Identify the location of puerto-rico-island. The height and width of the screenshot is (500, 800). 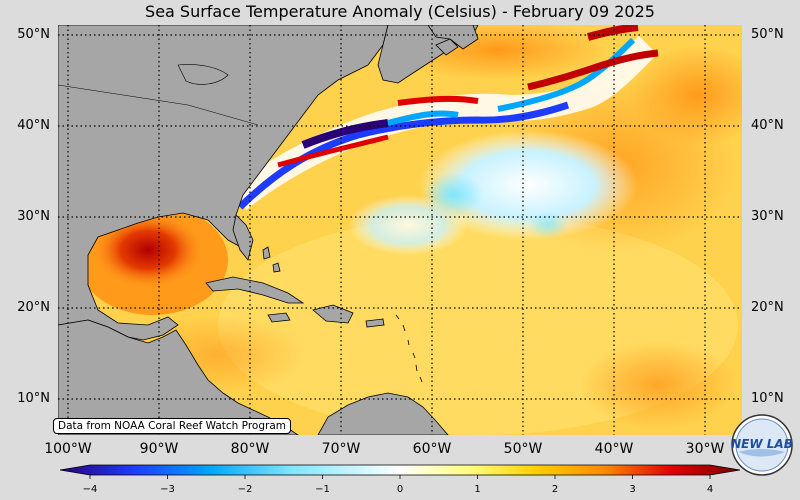
(375, 323).